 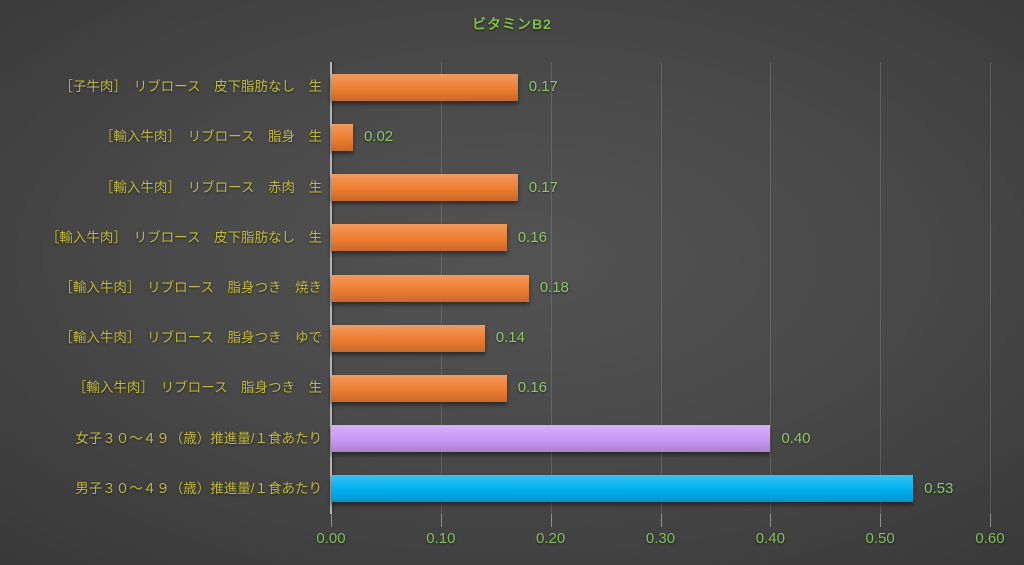 I want to click on value-label: 0.02, so click(x=378, y=137).